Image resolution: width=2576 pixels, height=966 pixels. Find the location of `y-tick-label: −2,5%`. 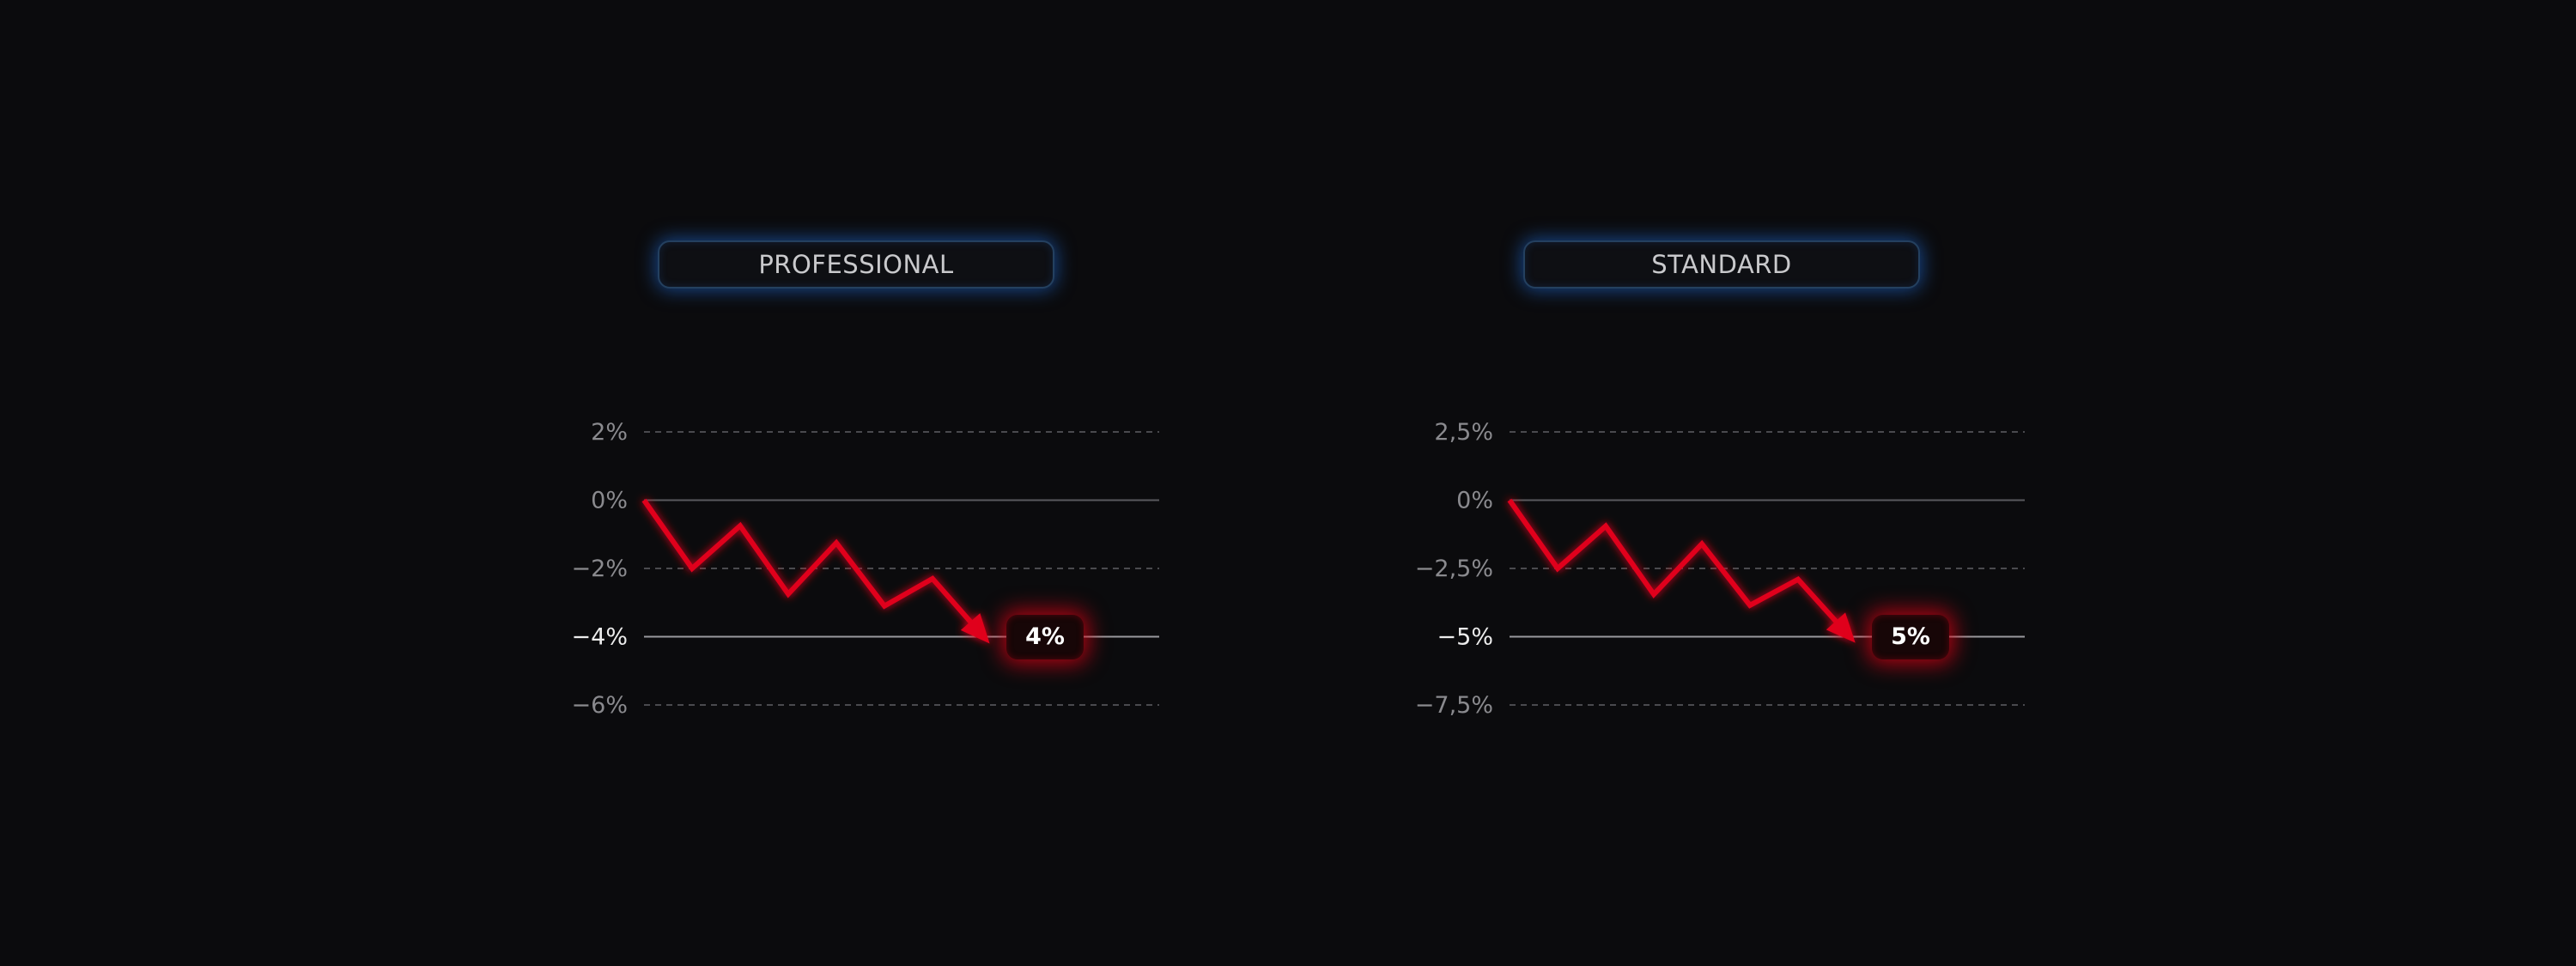

y-tick-label: −2,5% is located at coordinates (1454, 569).